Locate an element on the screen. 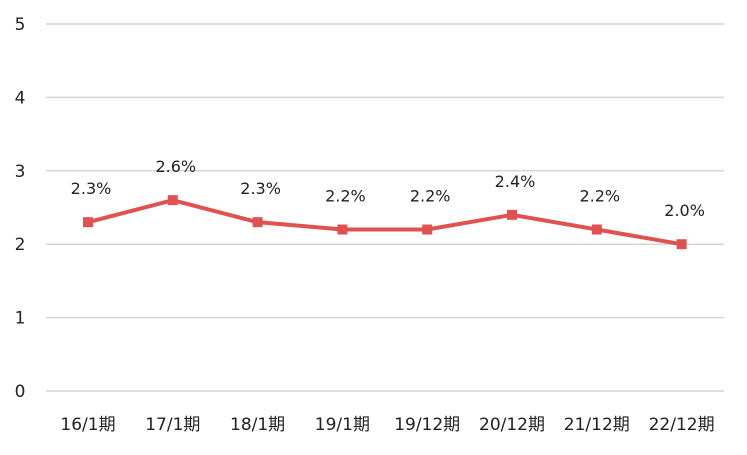 The height and width of the screenshot is (455, 747). y-tick-label: 3 is located at coordinates (20, 172).